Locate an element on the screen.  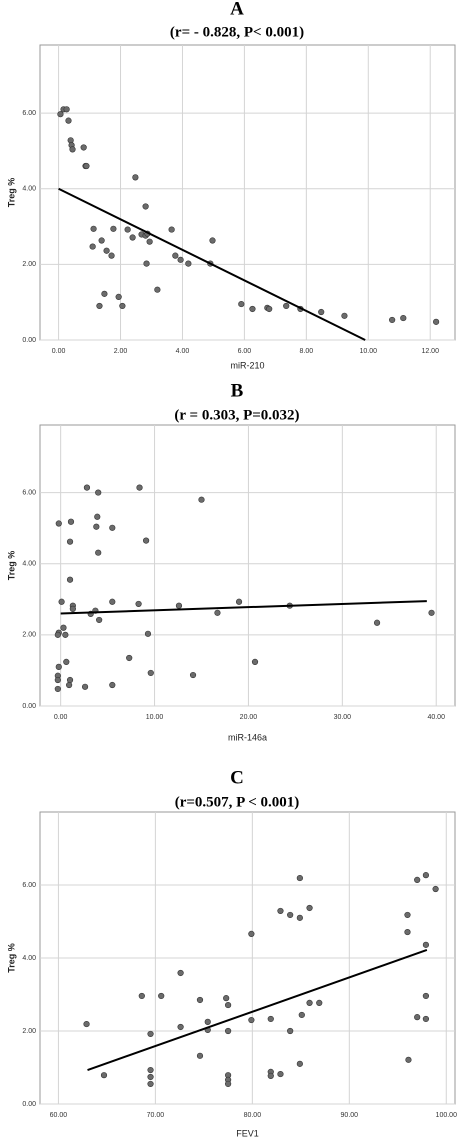
x-axis-label: miR-146a is located at coordinates (247, 737).